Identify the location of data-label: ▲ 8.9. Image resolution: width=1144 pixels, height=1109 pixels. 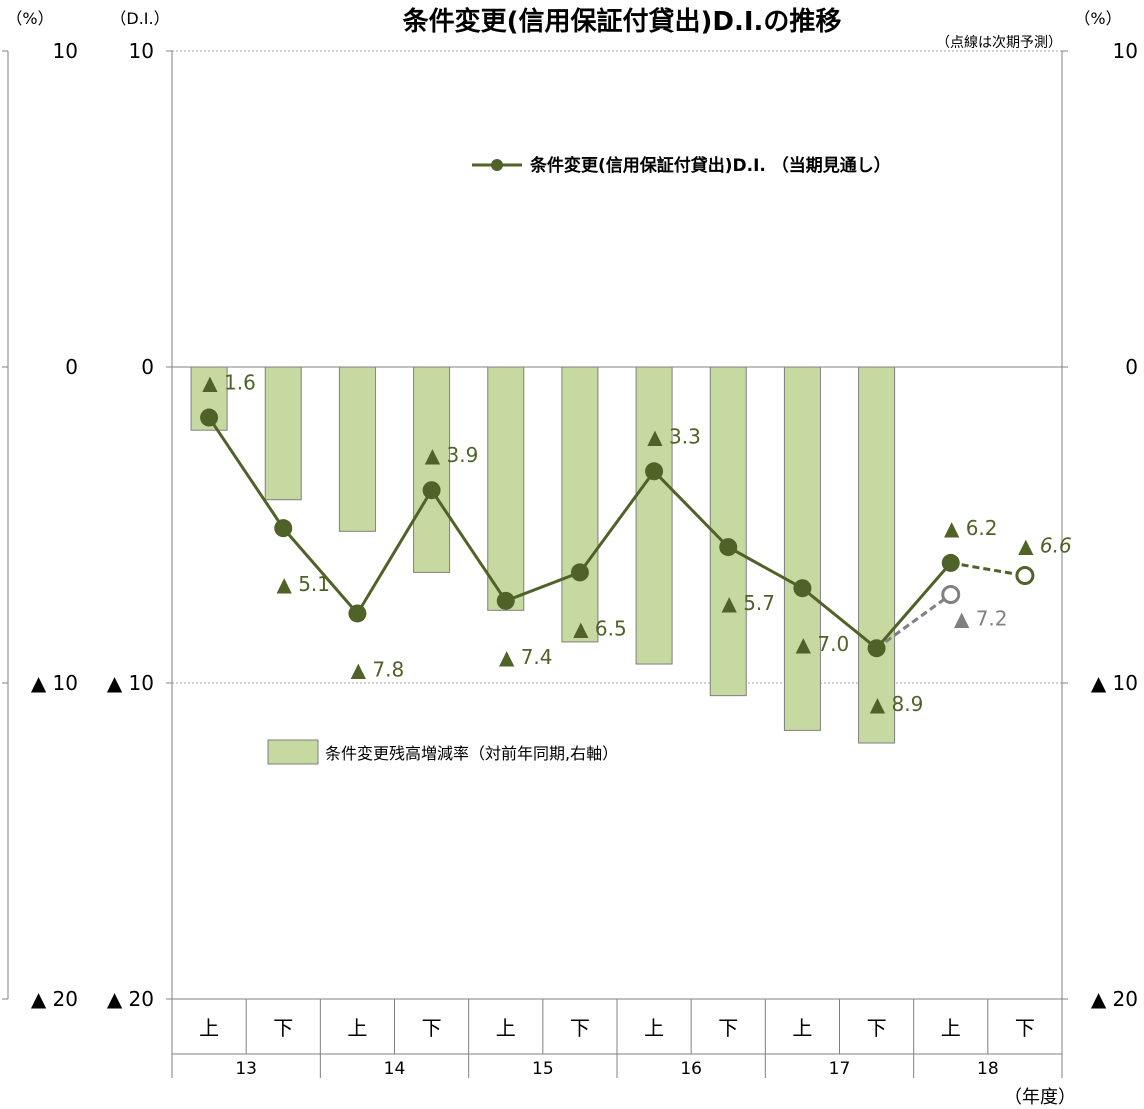
(897, 704).